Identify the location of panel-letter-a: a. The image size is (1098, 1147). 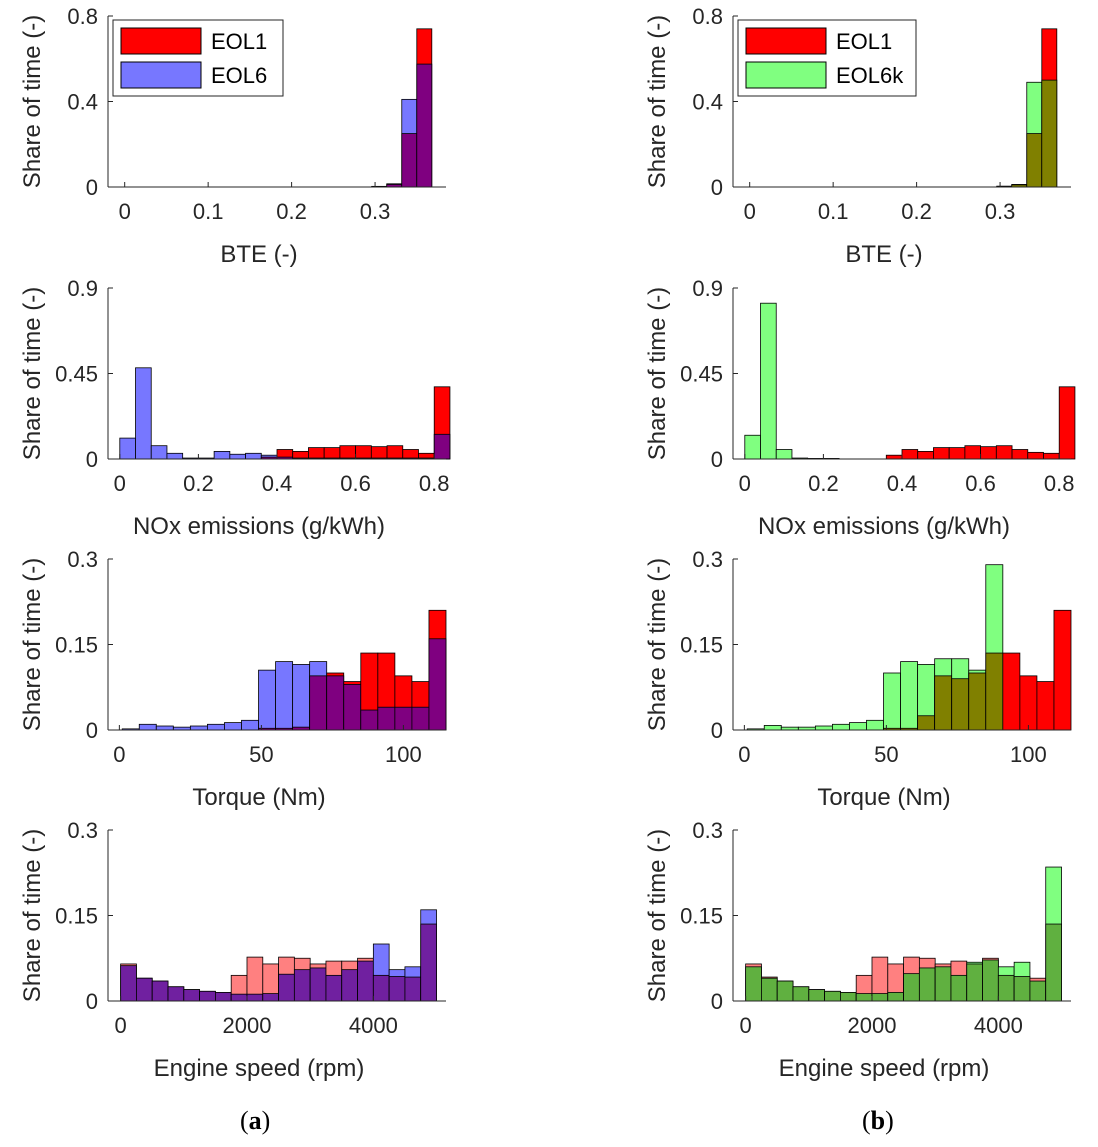
(255, 1120).